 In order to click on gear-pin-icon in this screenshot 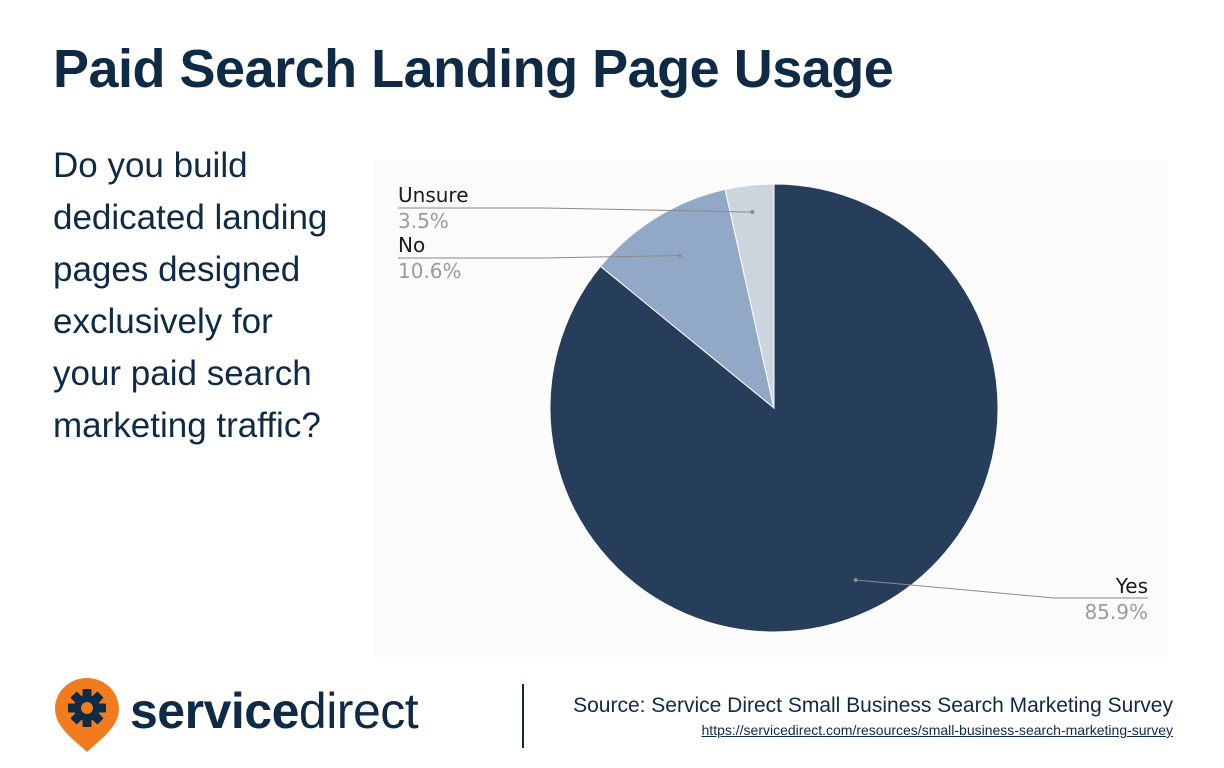, I will do `click(87, 715)`.